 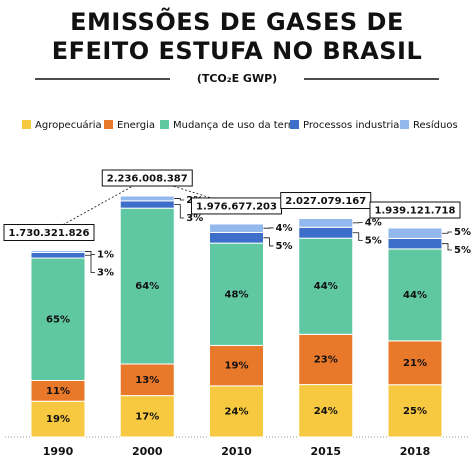 I want to click on segment-label: 21%, so click(x=415, y=363).